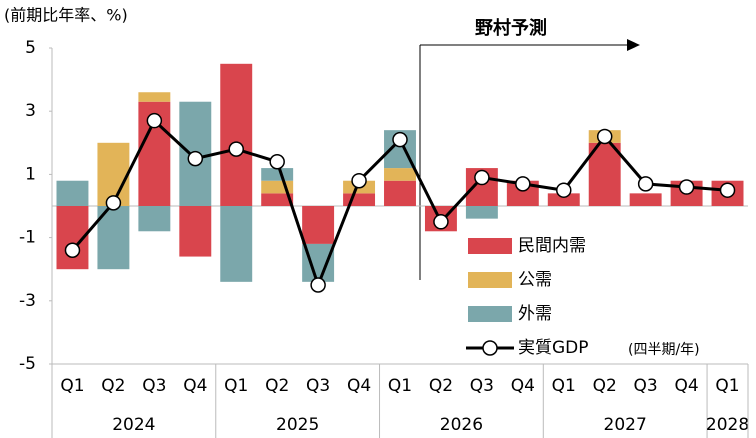  I want to click on legend-label: 民間内需, so click(552, 246).